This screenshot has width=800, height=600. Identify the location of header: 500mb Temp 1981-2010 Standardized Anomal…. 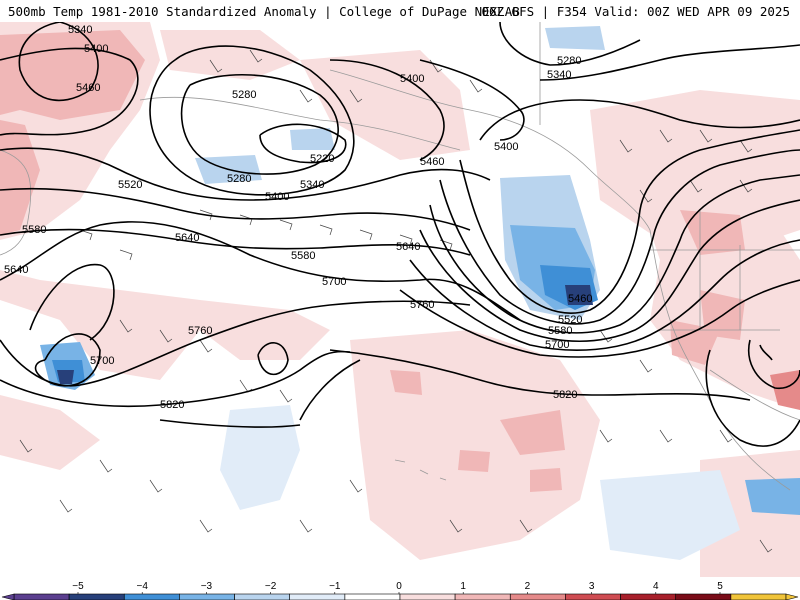
(400, 11).